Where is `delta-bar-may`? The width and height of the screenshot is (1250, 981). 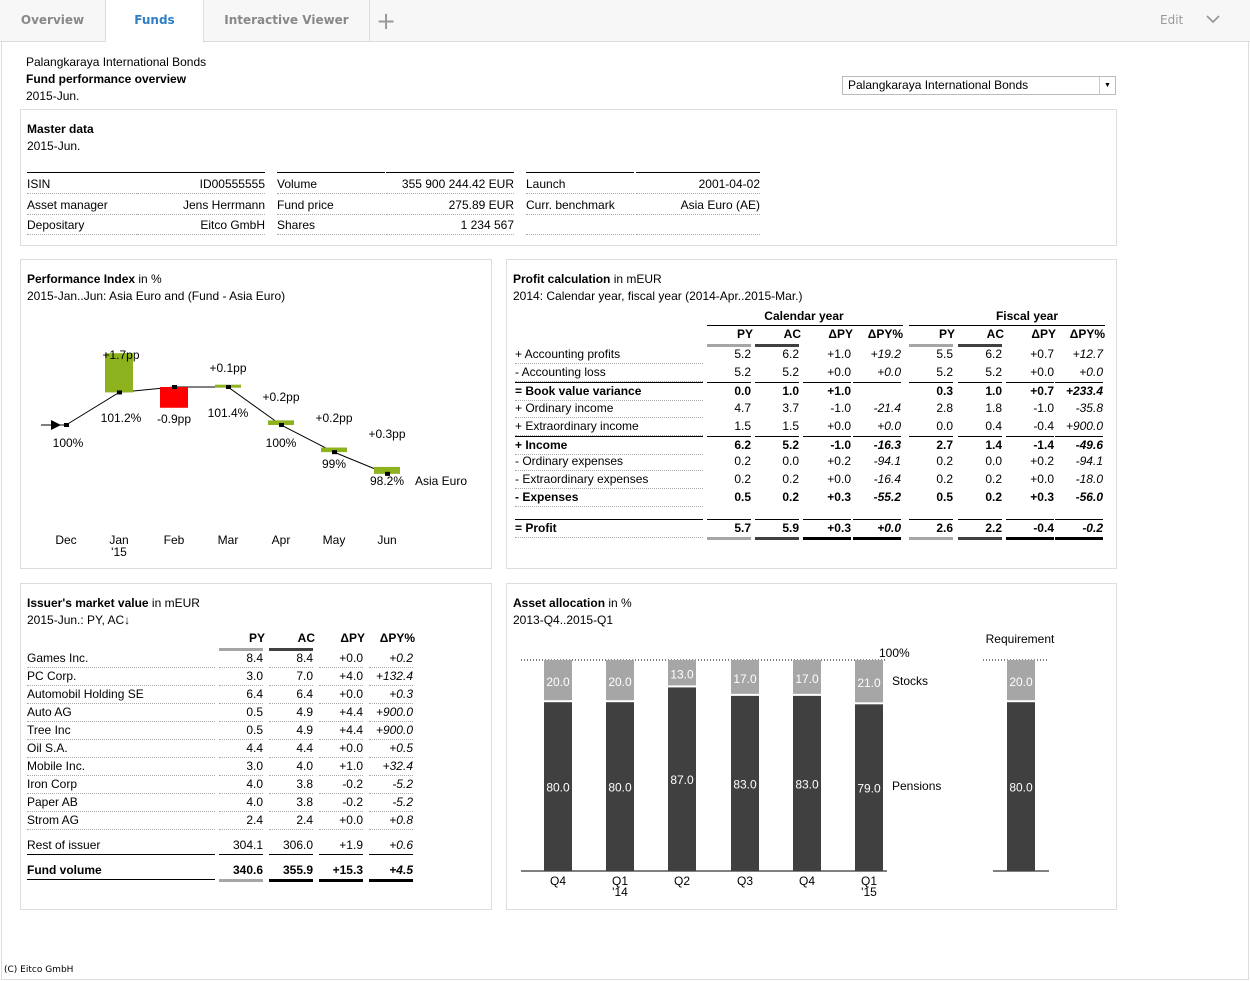
delta-bar-may is located at coordinates (334, 450).